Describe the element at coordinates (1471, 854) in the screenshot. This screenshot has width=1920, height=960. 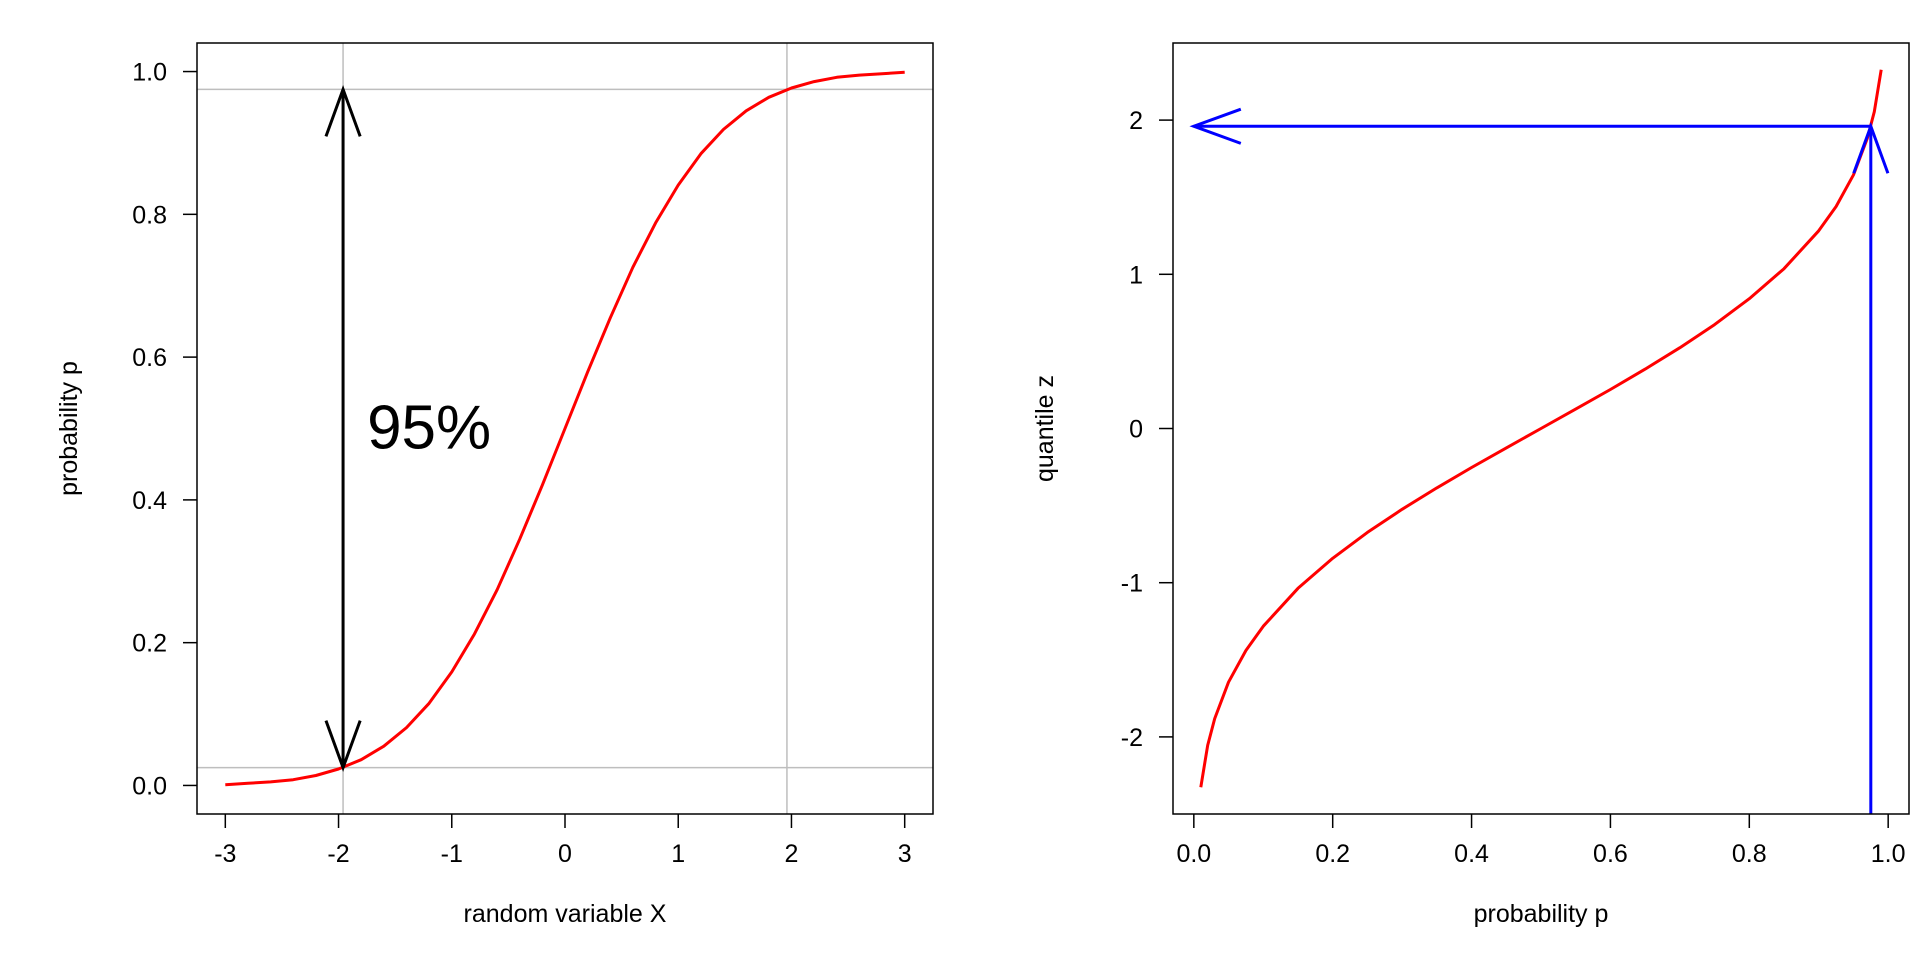
I see `x-tick-label-2: 0.4` at that location.